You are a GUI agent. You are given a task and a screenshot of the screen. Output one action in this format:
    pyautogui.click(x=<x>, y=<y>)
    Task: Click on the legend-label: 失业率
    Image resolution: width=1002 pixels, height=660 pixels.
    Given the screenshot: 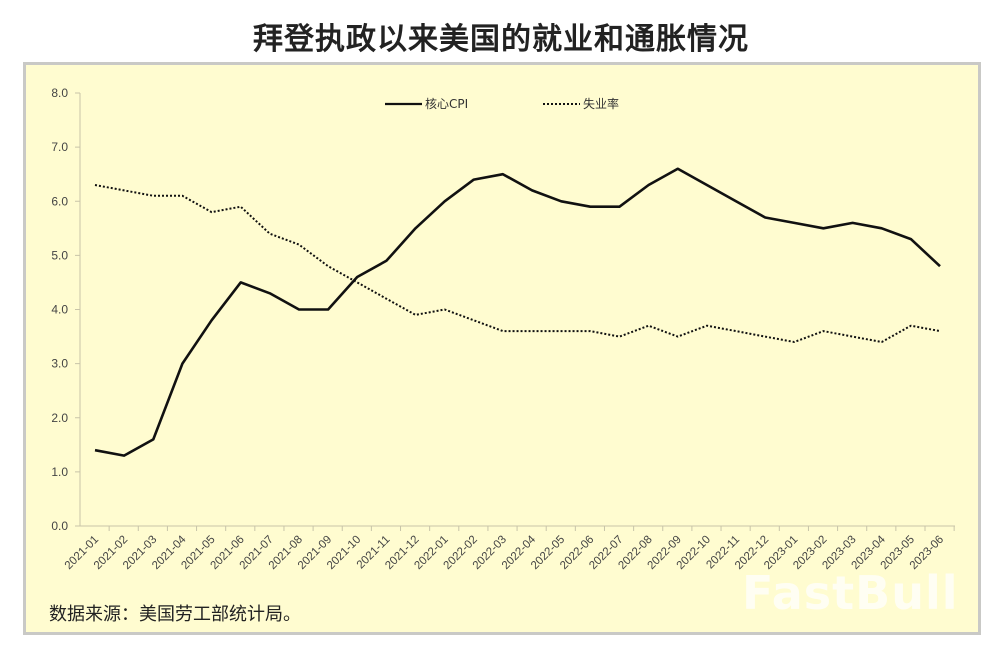 What is the action you would take?
    pyautogui.click(x=601, y=103)
    